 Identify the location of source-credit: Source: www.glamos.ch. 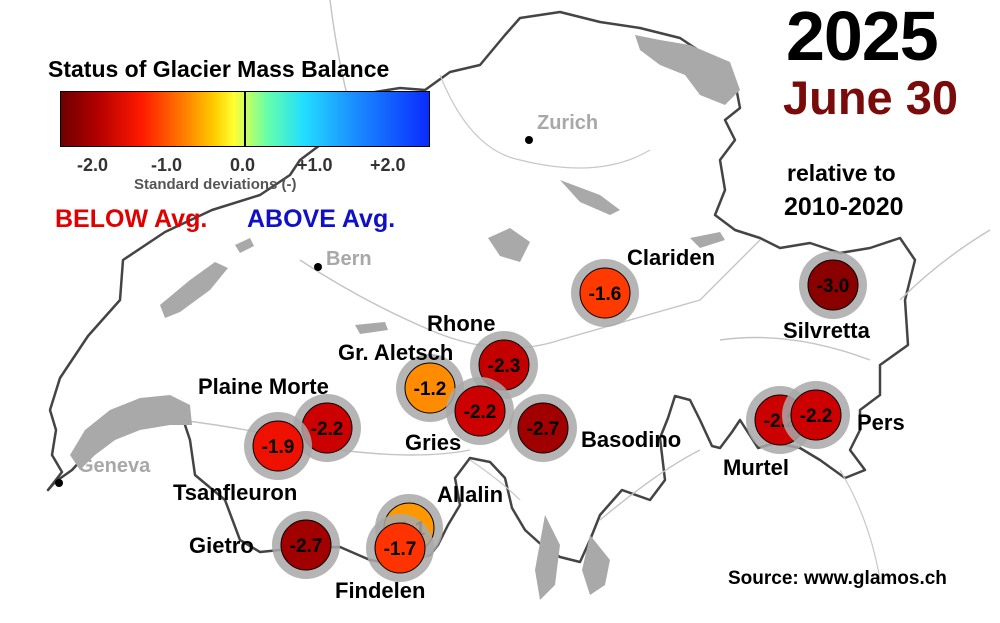
(837, 578).